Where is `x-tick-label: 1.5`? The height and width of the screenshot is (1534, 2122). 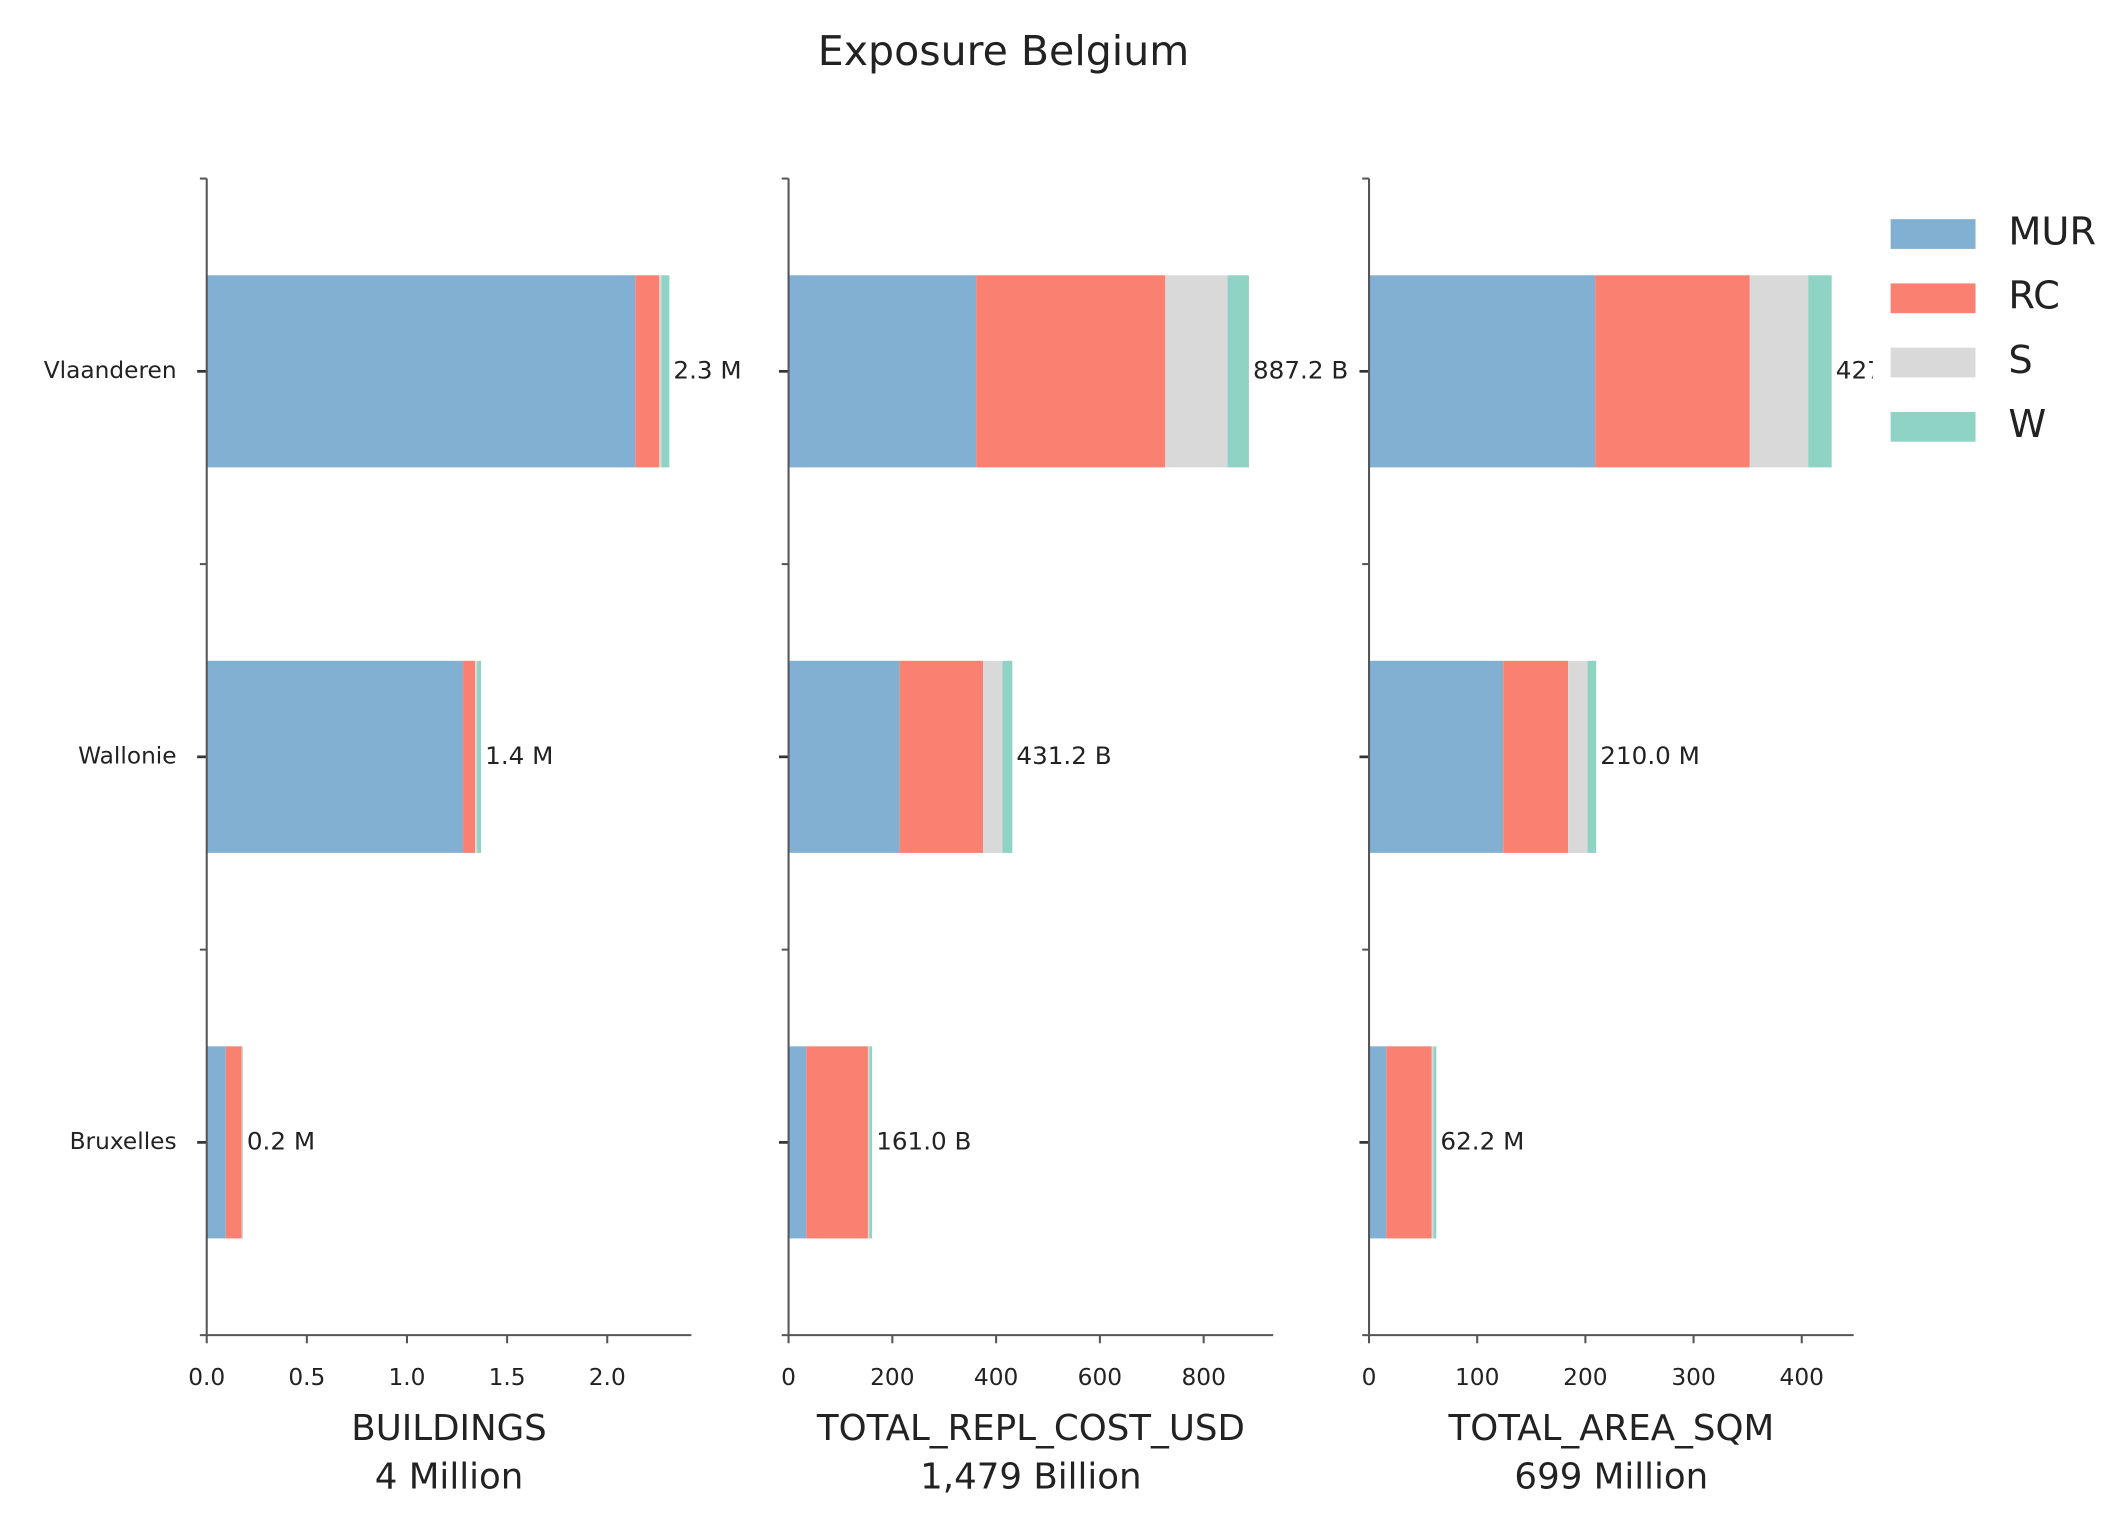
x-tick-label: 1.5 is located at coordinates (507, 1378).